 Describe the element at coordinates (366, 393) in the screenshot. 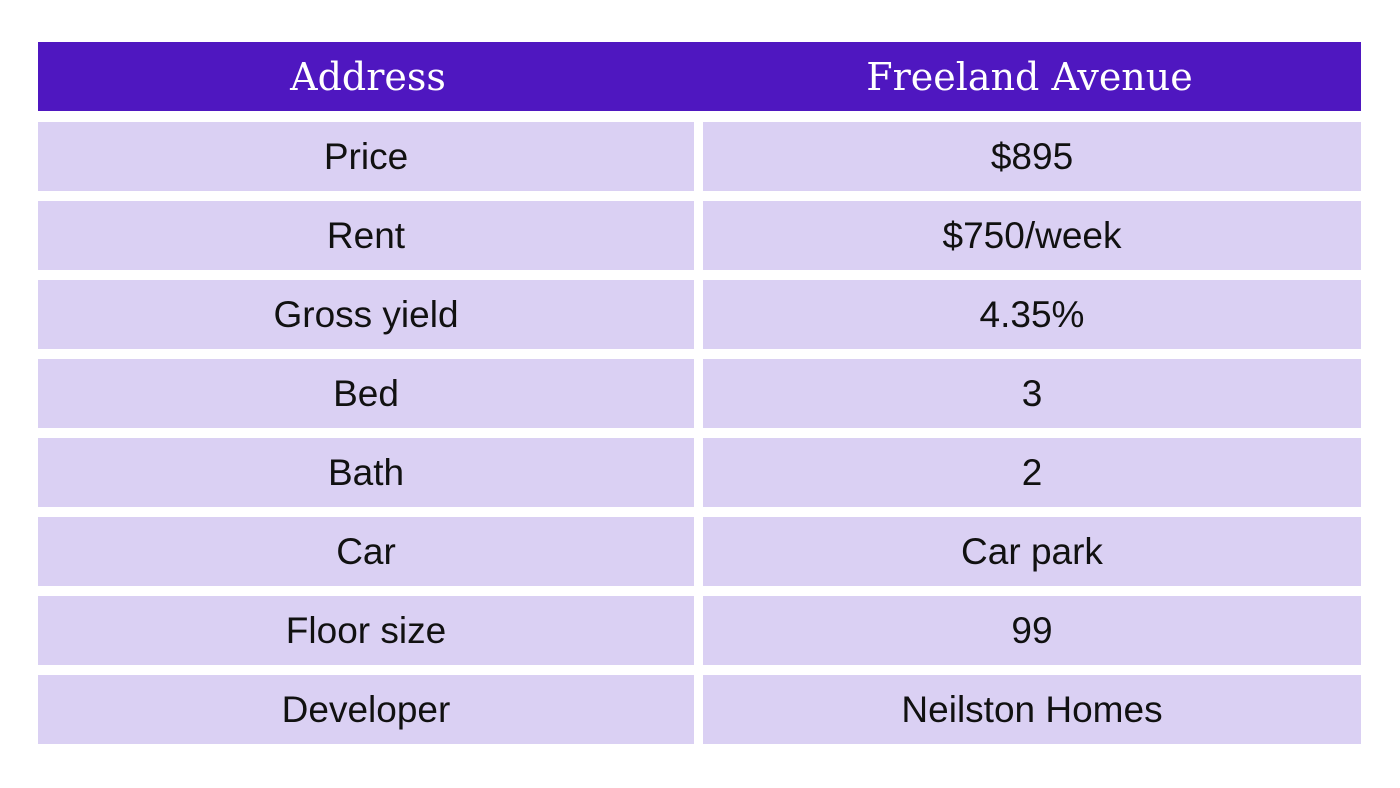

I see `row-label: Bed` at that location.